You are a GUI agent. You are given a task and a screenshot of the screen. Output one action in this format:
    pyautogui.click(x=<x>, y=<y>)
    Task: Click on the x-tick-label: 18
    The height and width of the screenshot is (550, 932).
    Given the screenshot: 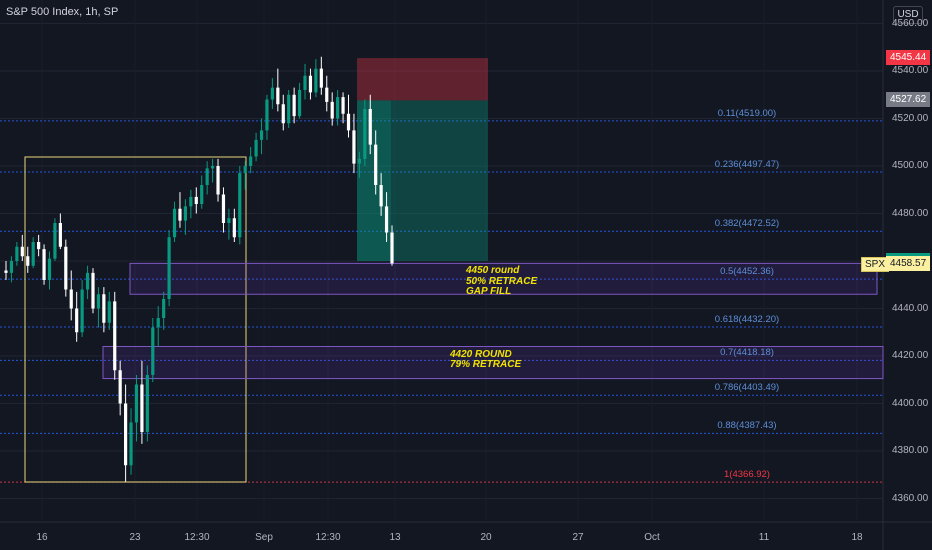 What is the action you would take?
    pyautogui.click(x=857, y=537)
    